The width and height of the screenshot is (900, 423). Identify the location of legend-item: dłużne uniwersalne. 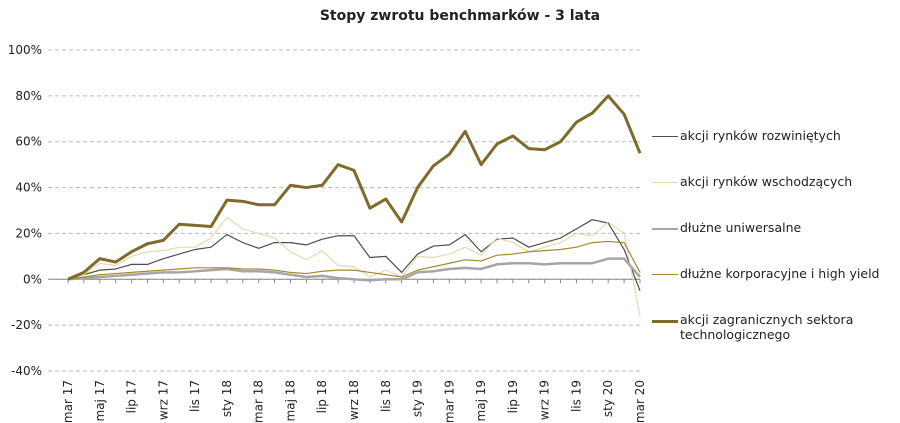
(774, 243).